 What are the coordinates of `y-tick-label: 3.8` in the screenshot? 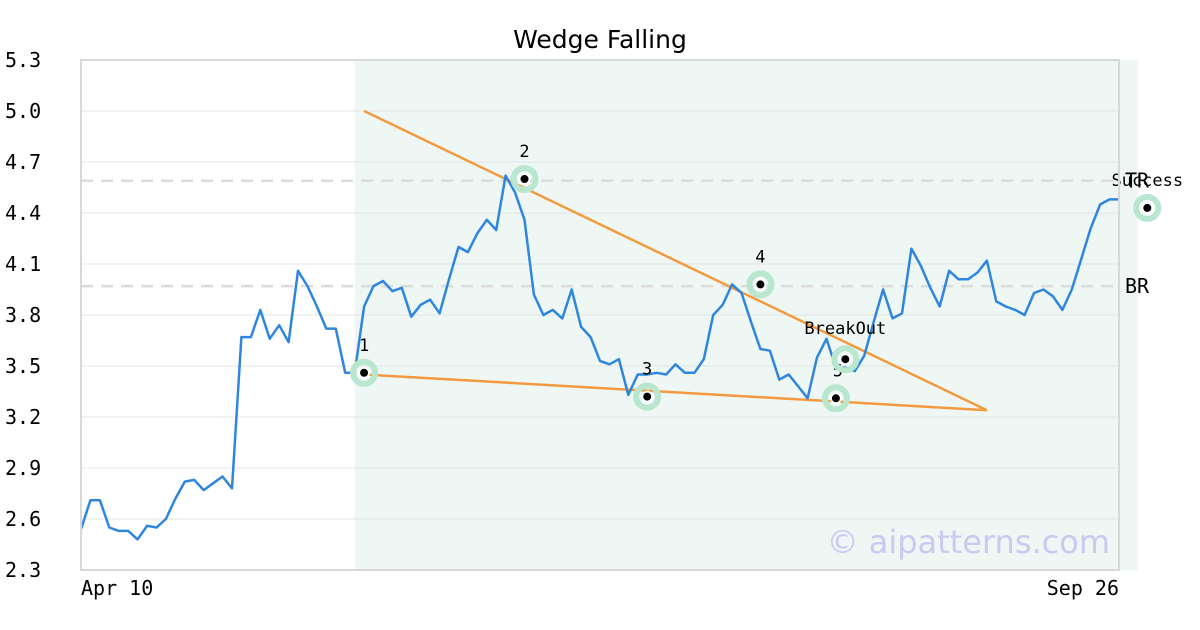 It's located at (23, 315).